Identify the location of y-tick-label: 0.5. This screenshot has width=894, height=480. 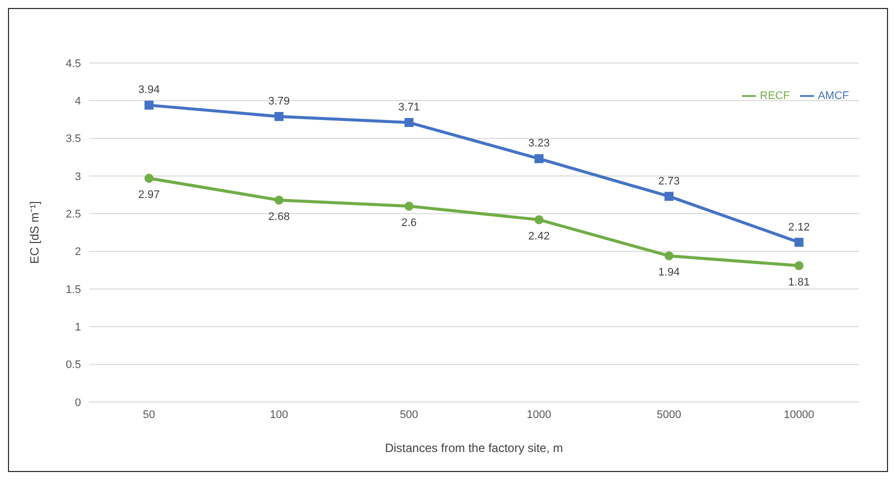
(73, 365).